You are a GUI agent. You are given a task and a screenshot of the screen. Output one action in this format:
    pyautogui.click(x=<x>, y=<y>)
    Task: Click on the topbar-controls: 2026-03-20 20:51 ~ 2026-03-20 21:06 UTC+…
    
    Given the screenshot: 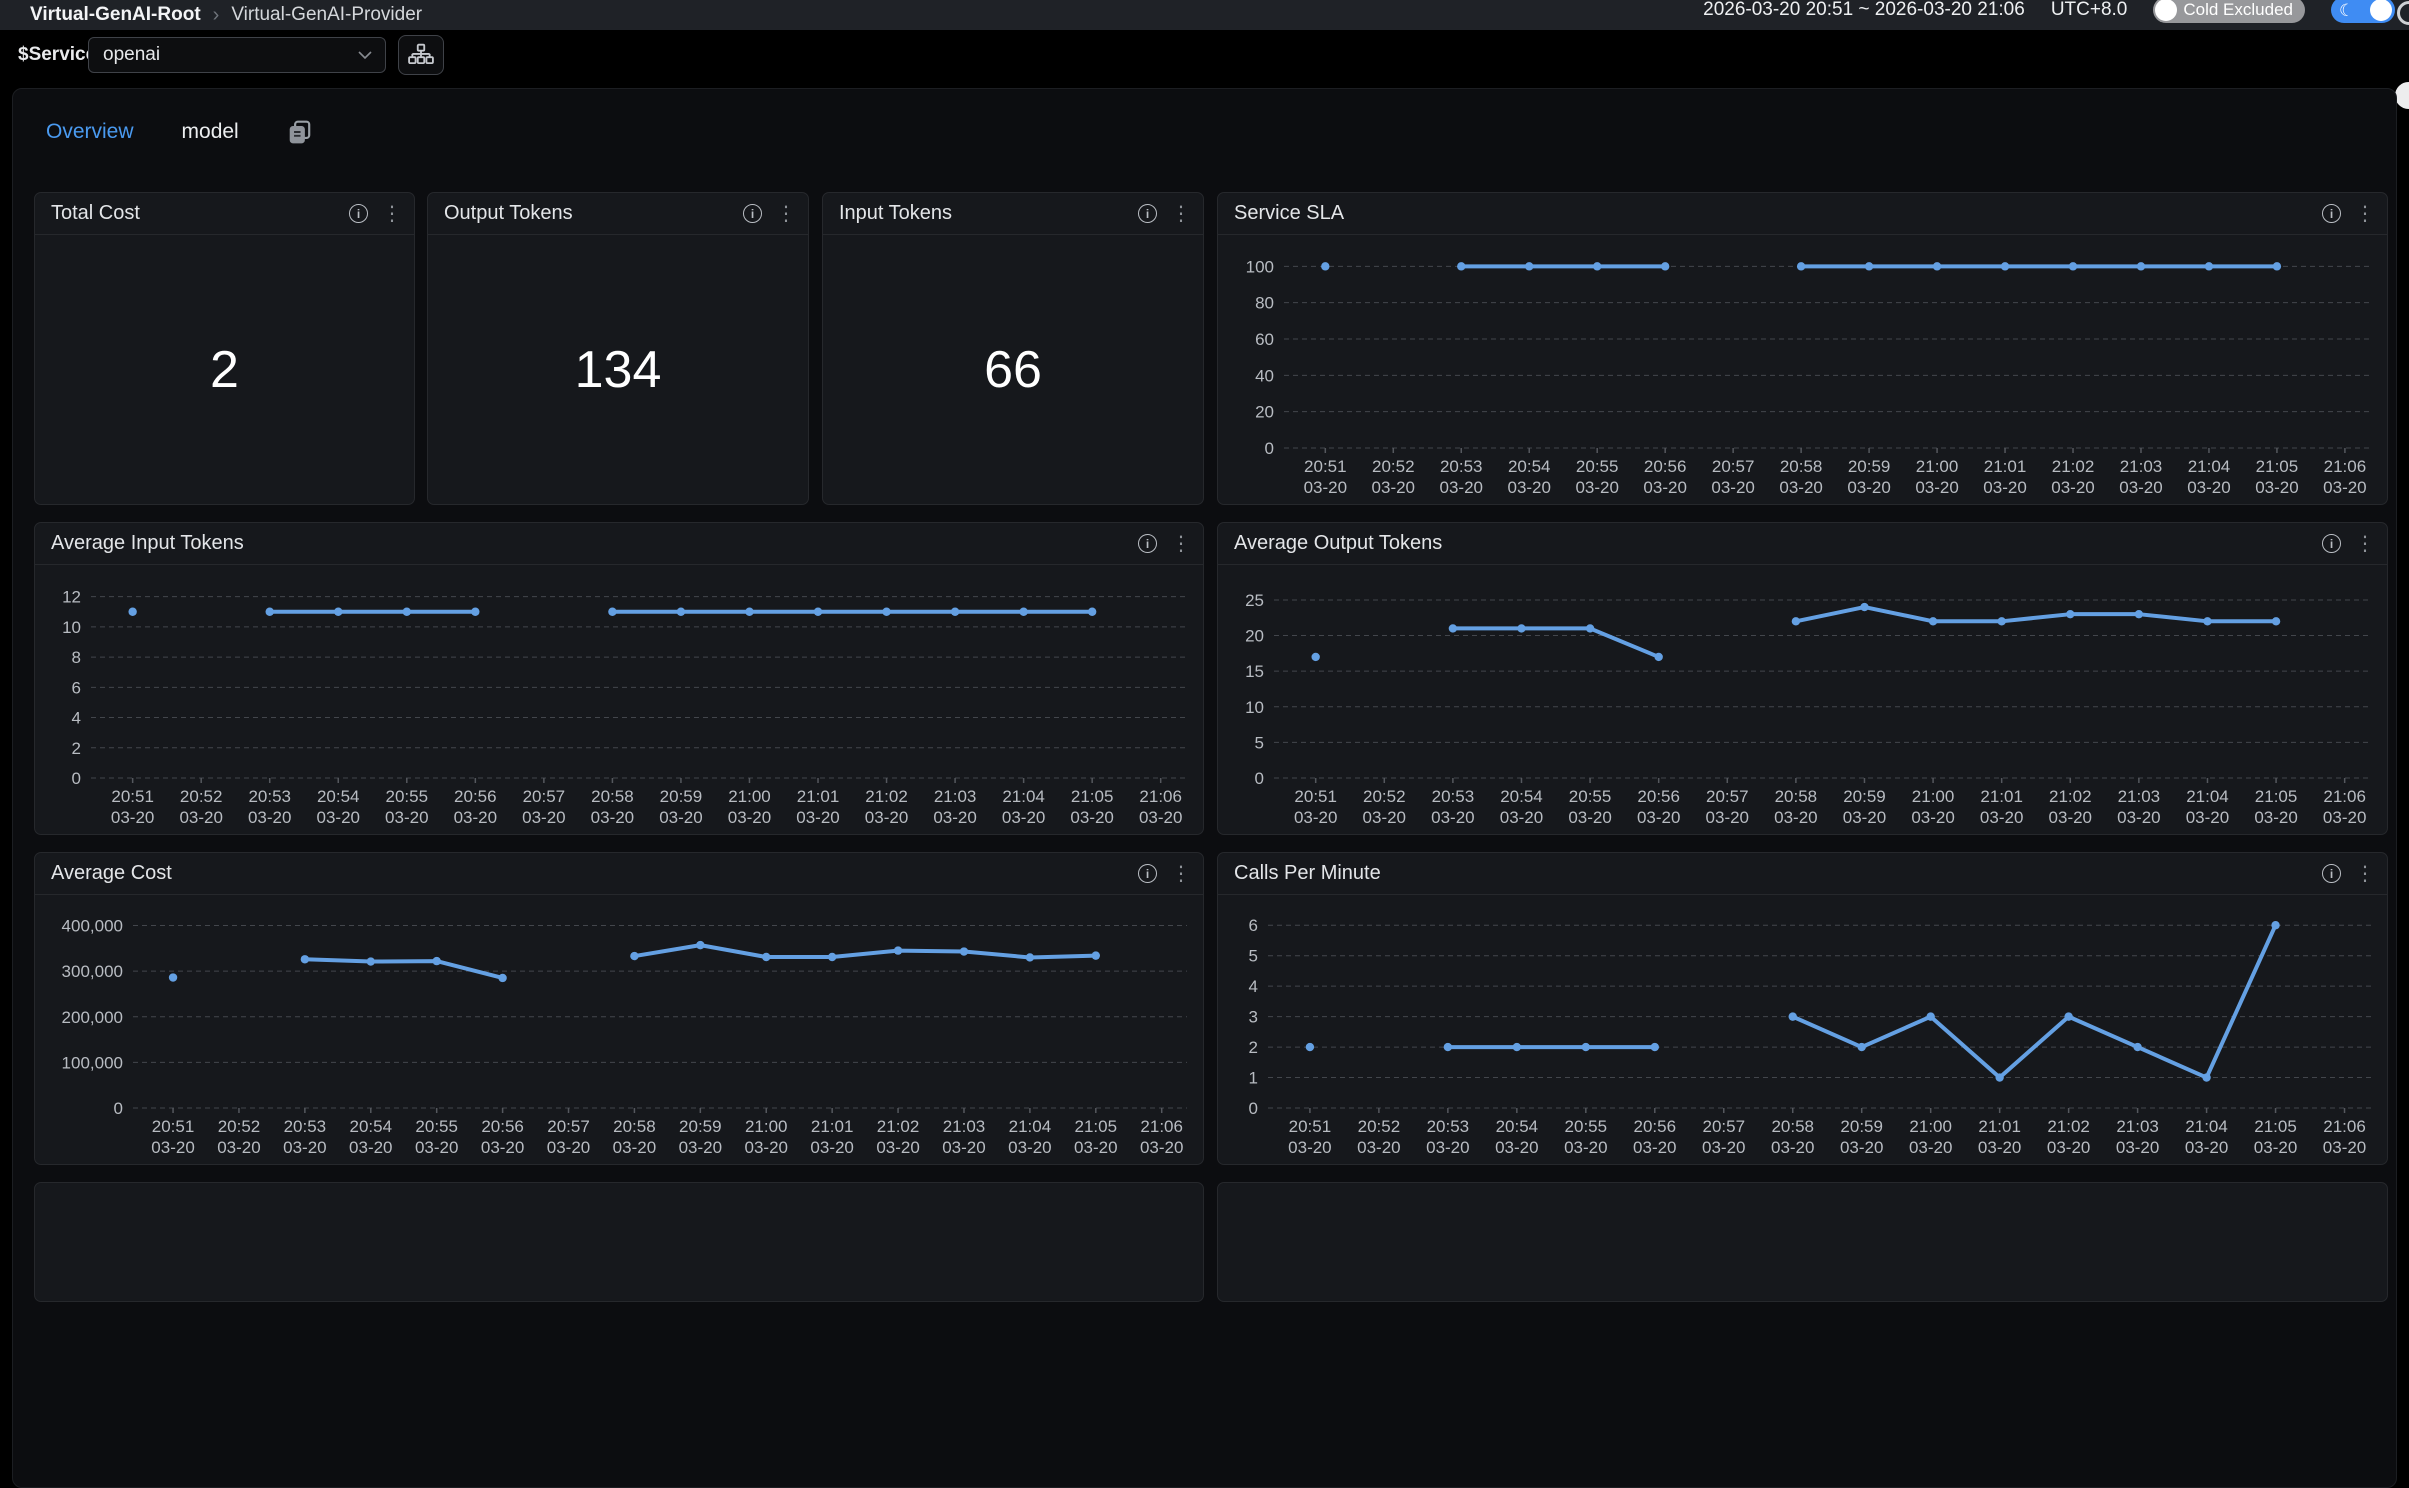 What is the action you would take?
    pyautogui.click(x=2049, y=11)
    